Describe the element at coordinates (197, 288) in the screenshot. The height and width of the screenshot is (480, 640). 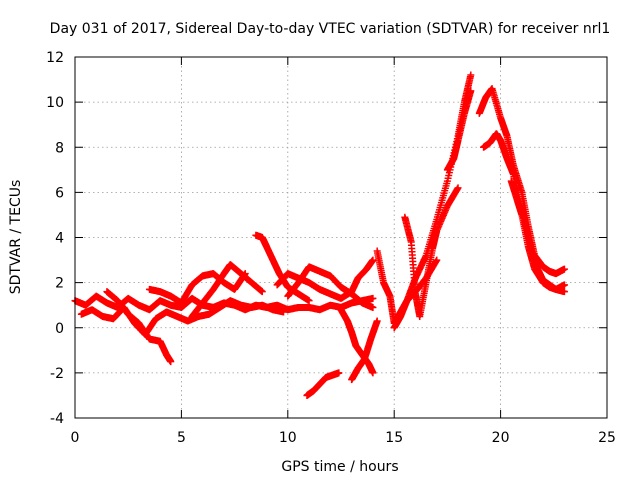
I see `series-sat_d` at that location.